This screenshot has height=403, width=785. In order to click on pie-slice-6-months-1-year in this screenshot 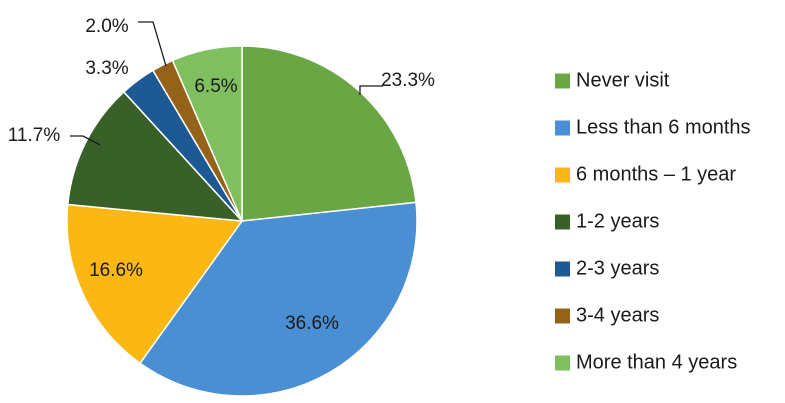, I will do `click(155, 284)`.